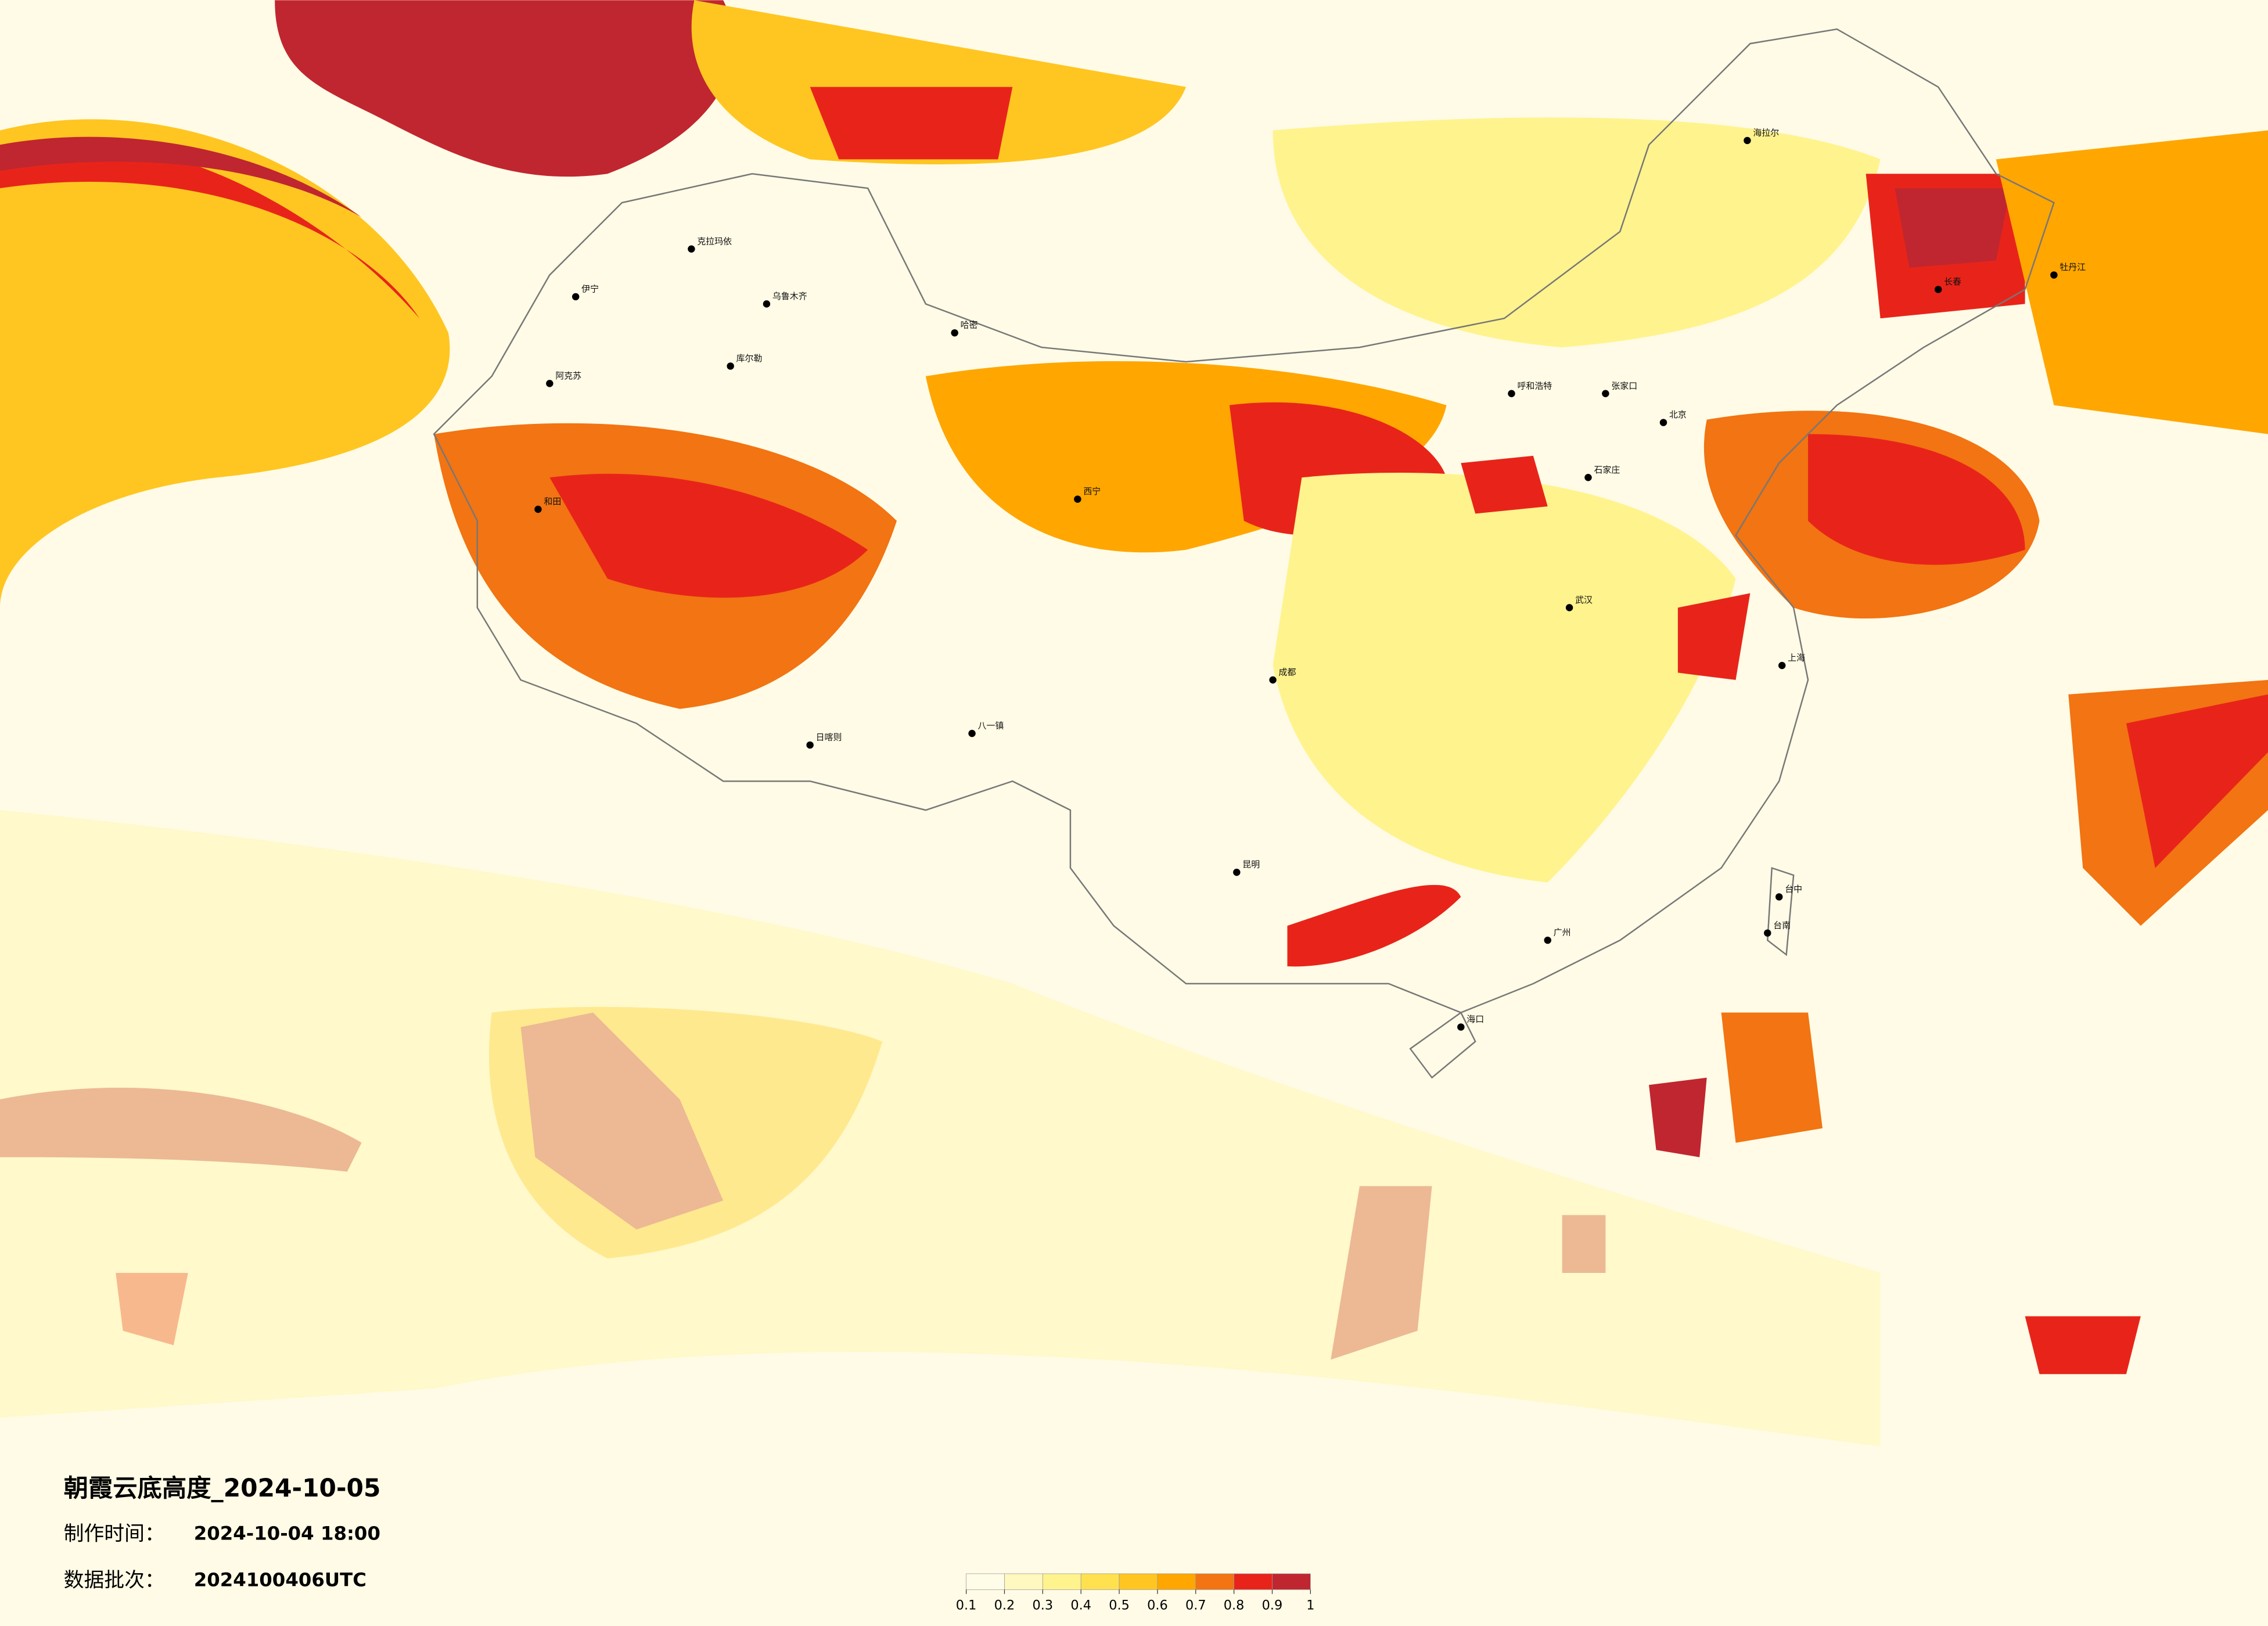 The height and width of the screenshot is (1626, 2268). Describe the element at coordinates (287, 1534) in the screenshot. I see `made-time: 2024-10-04 18:00` at that location.